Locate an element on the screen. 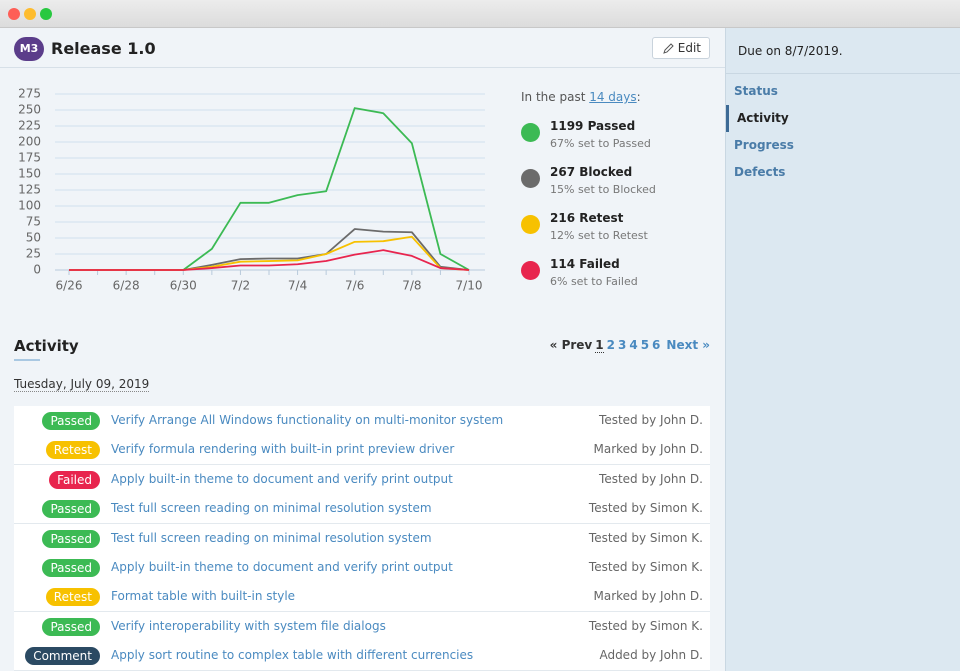  page-link: 4 is located at coordinates (633, 345).